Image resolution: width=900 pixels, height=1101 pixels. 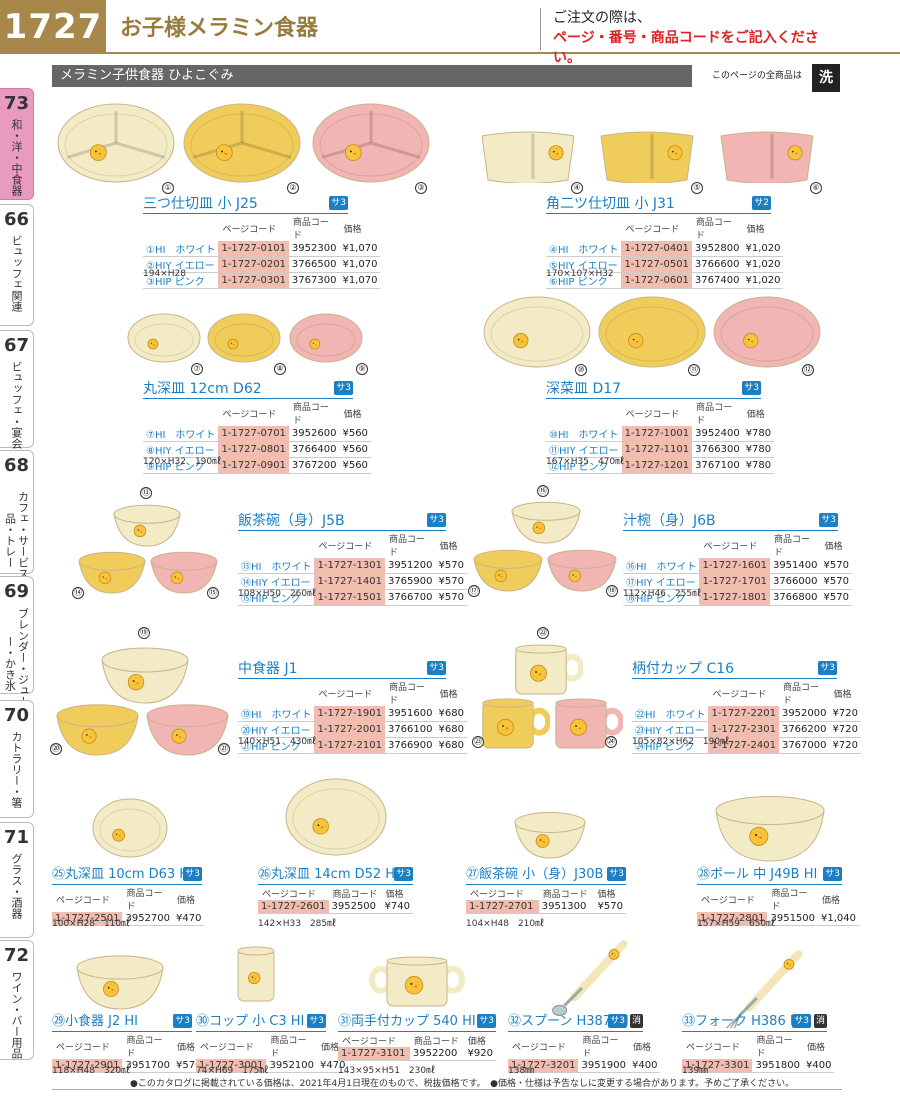 What do you see at coordinates (17, 759) in the screenshot?
I see `index-tab-70: 70 カトラリー・箸` at bounding box center [17, 759].